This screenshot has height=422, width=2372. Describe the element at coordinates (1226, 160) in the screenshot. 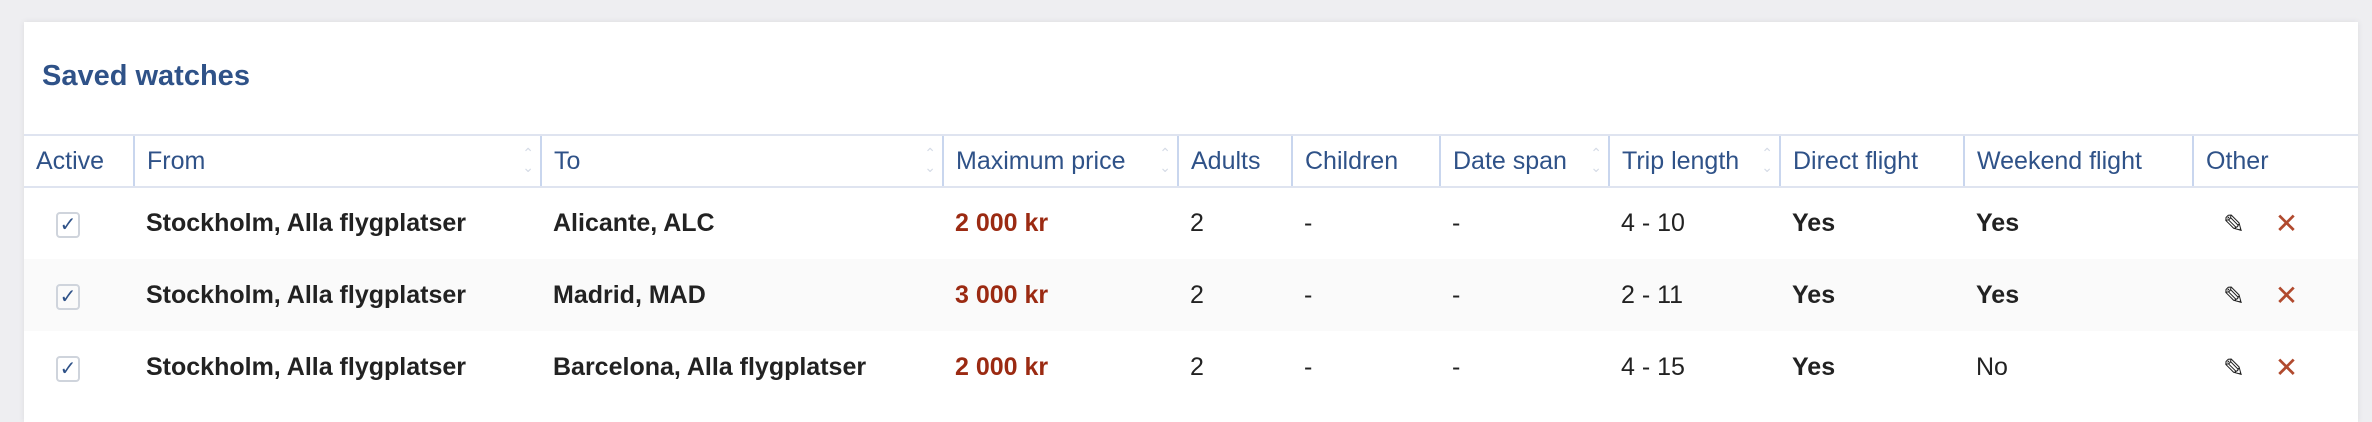

I see `column-label: Adults` at that location.